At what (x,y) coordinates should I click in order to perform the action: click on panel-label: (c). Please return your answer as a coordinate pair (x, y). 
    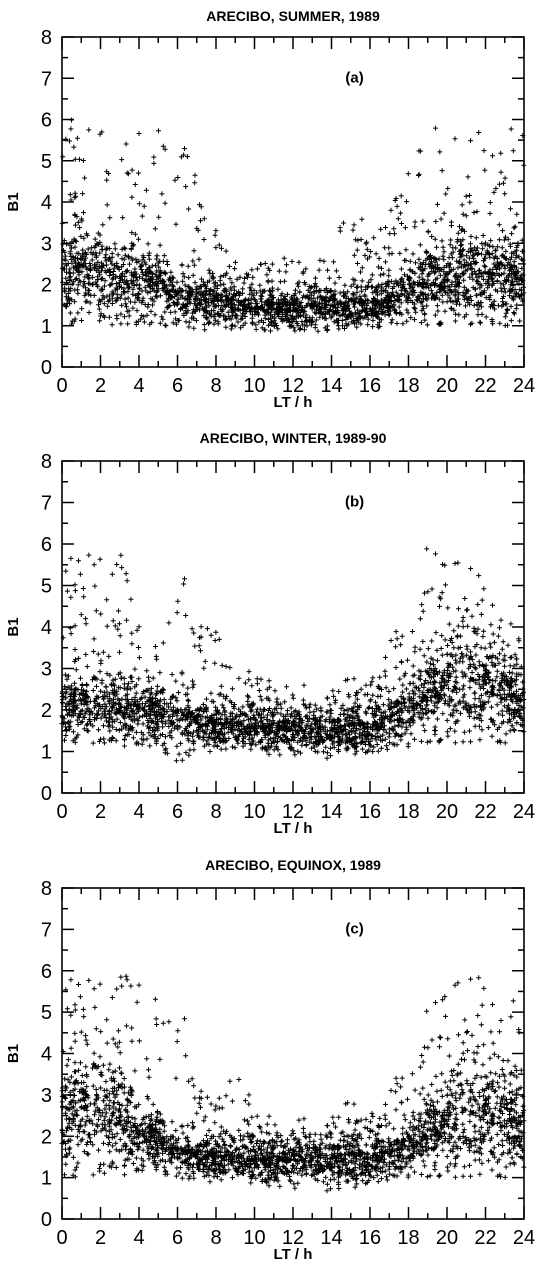
    Looking at the image, I should click on (354, 929).